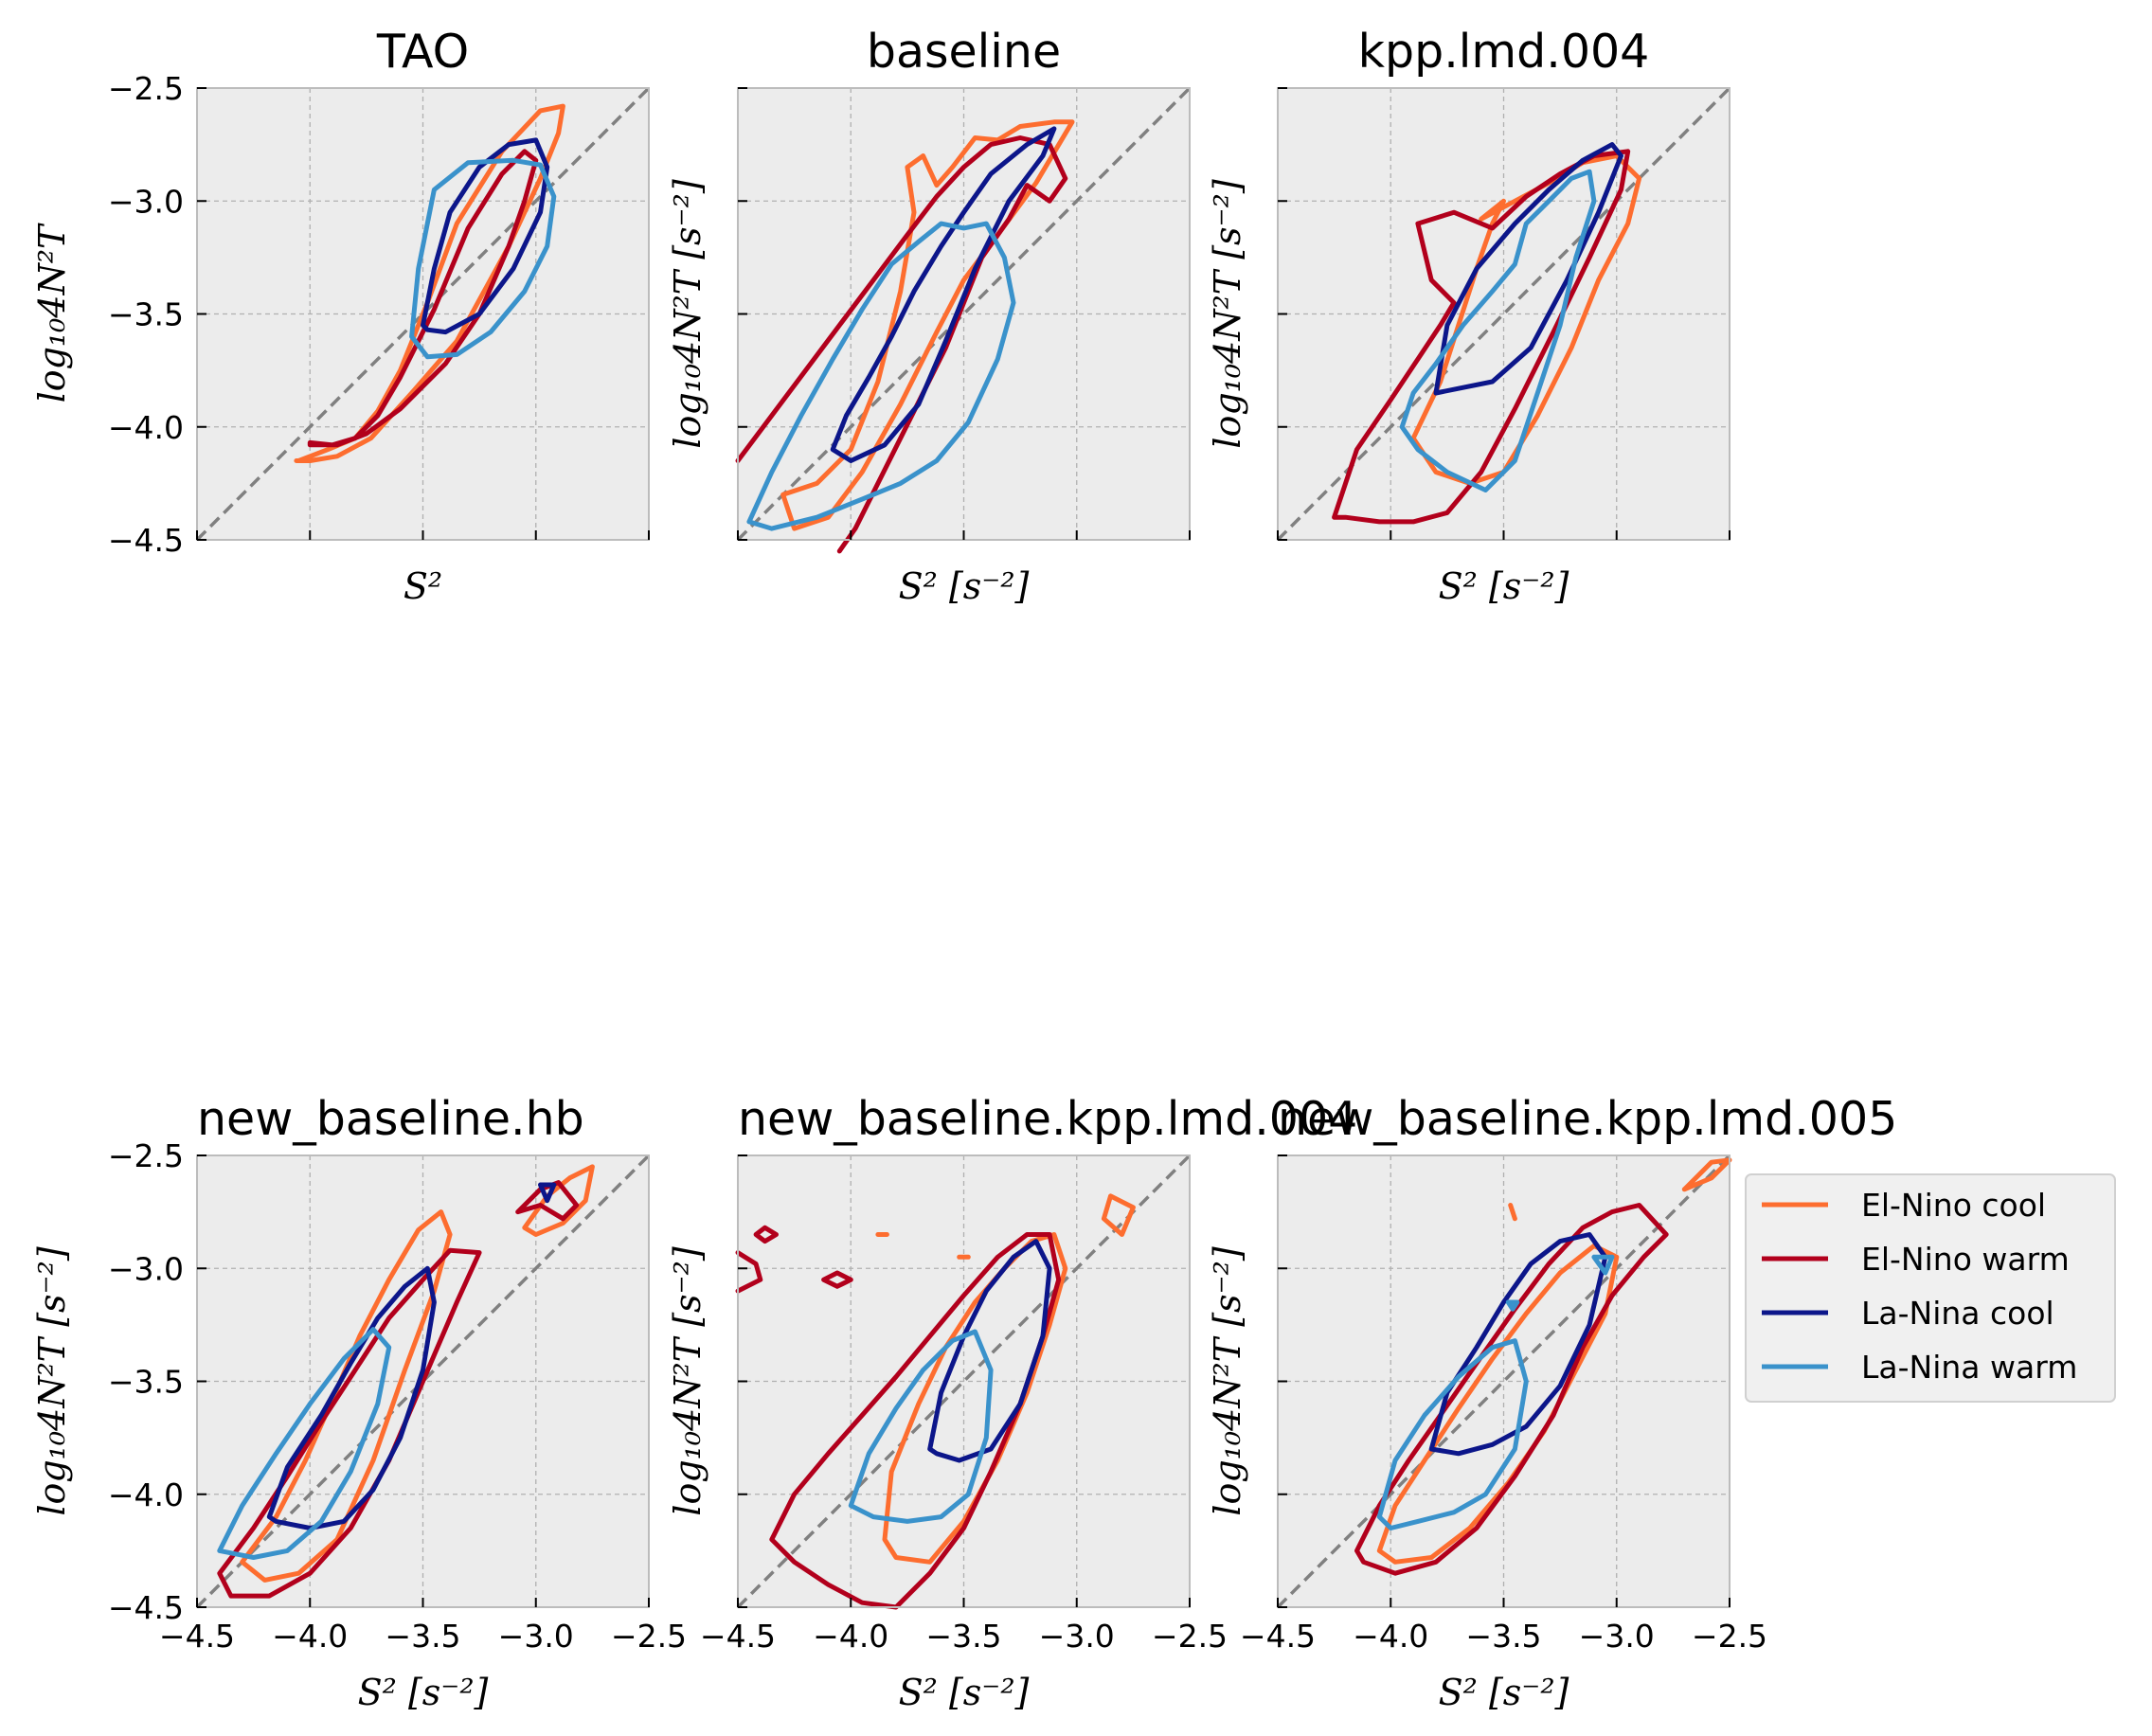 This screenshot has height=1736, width=2152. Describe the element at coordinates (1047, 1119) in the screenshot. I see `panel-title: new_baseline.kpp.lmd.004` at that location.